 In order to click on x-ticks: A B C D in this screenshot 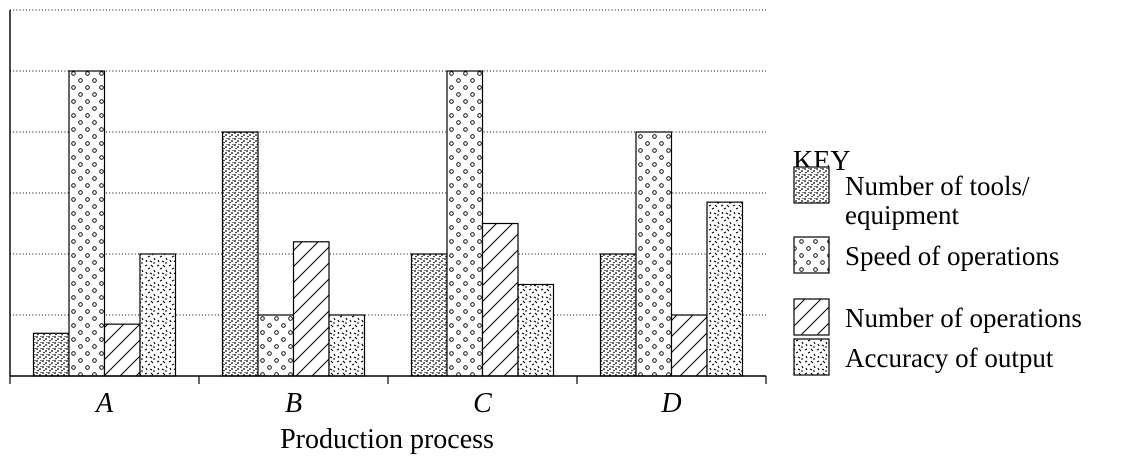, I will do `click(388, 397)`.